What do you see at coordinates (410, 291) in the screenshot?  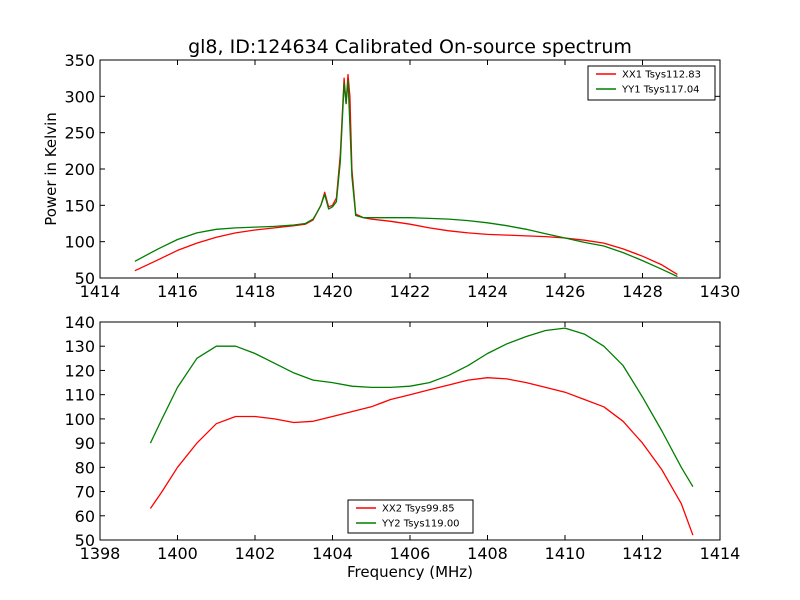 I see `top-x-tick-label: 1422` at bounding box center [410, 291].